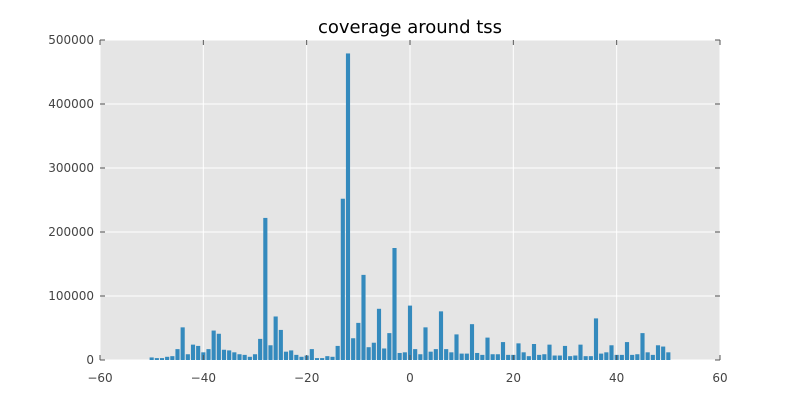 The width and height of the screenshot is (800, 400). I want to click on x-tick-label: 20, so click(513, 378).